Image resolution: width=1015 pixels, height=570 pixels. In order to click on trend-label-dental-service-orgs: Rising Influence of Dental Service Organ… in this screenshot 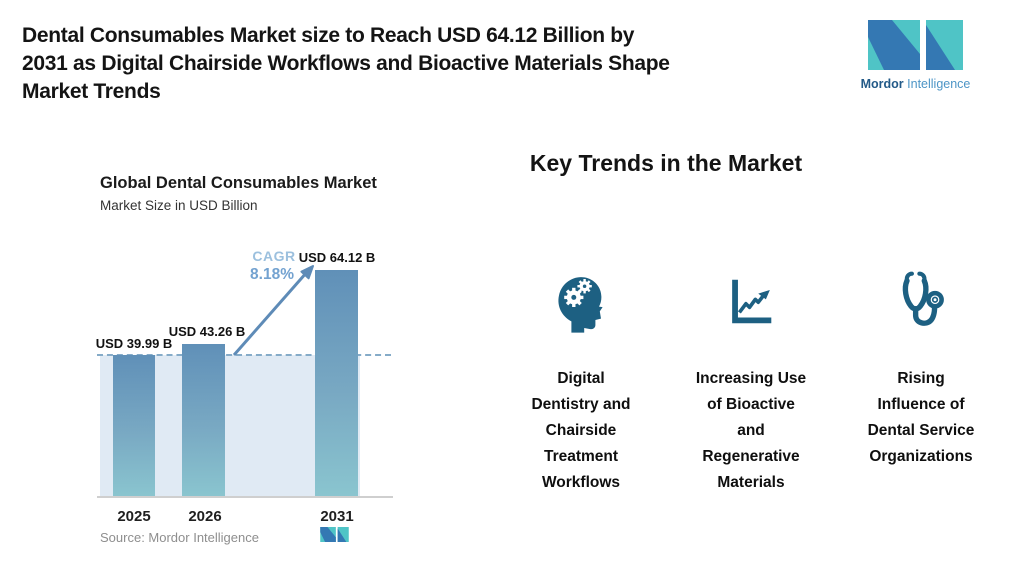, I will do `click(921, 417)`.